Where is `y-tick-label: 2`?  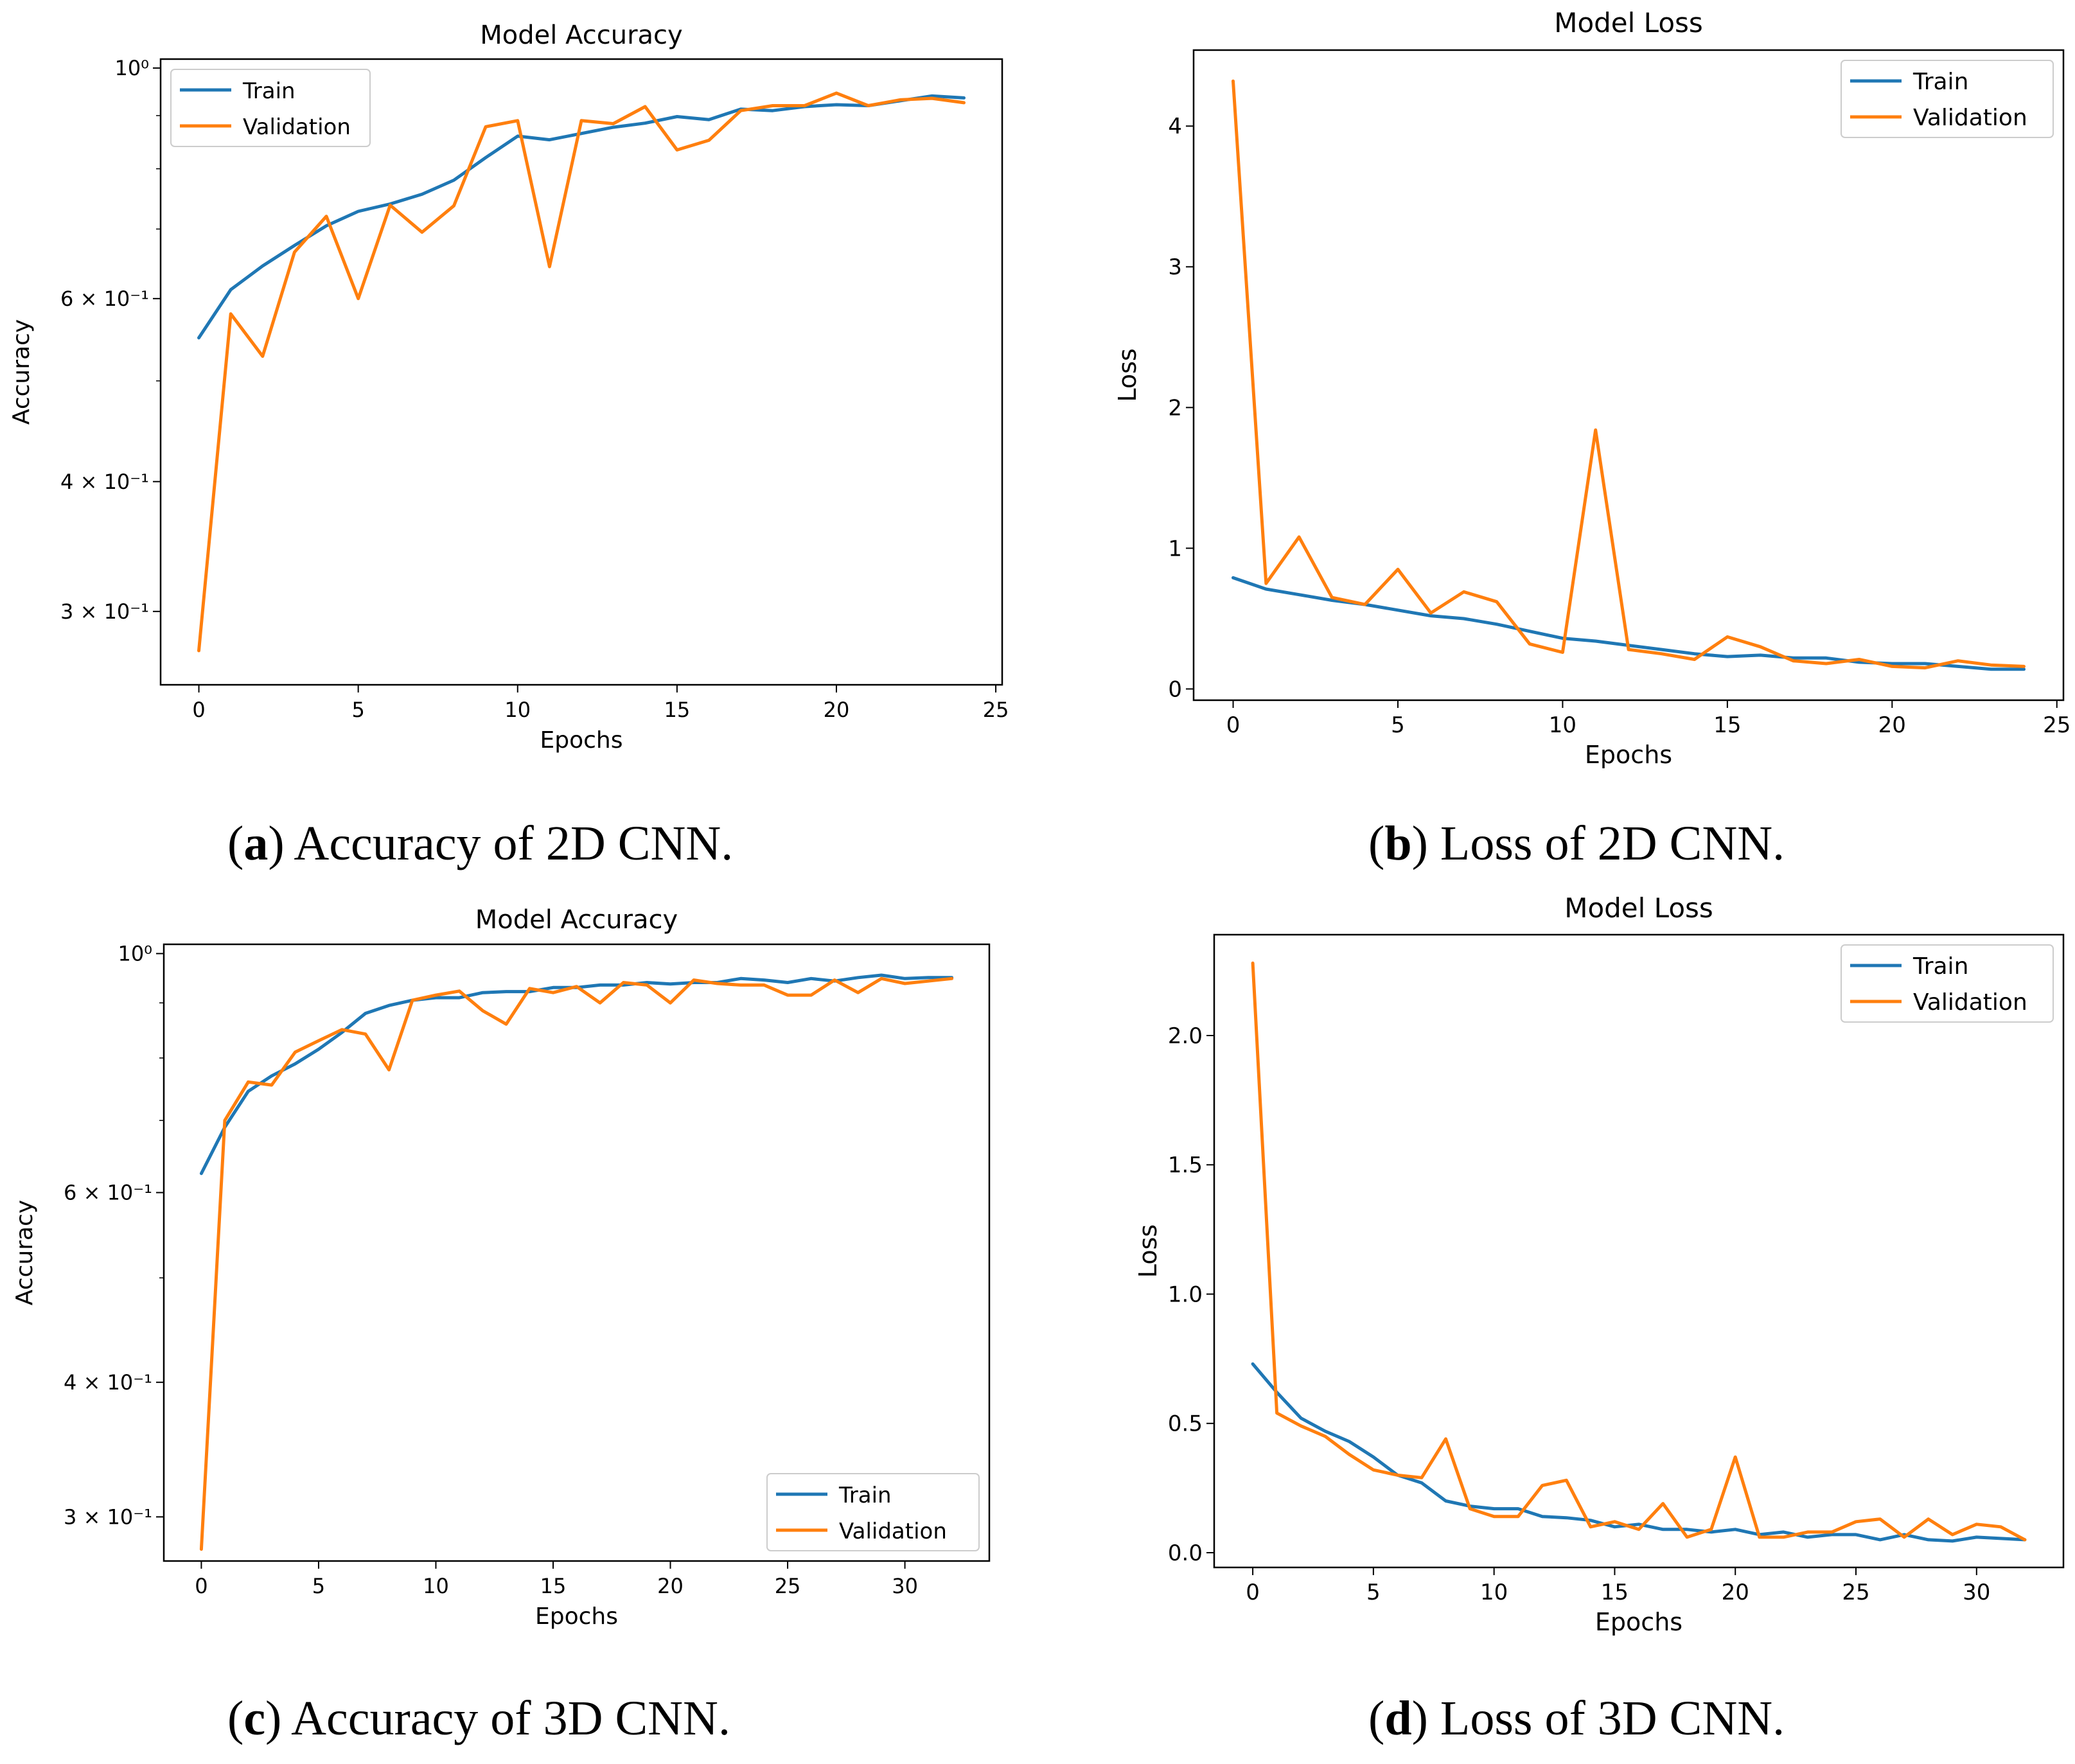
y-tick-label: 2 is located at coordinates (1175, 408).